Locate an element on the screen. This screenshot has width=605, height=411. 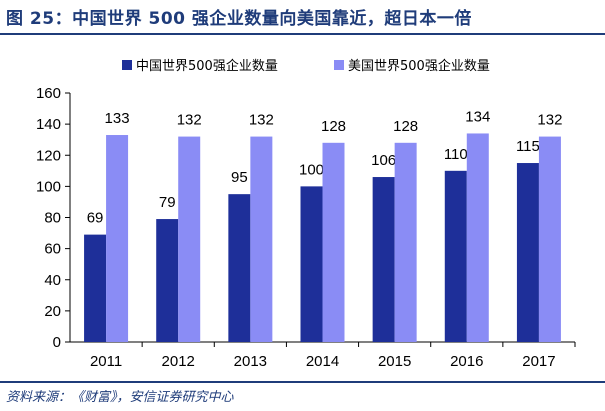
y-tick-label: 20 is located at coordinates (52, 311).